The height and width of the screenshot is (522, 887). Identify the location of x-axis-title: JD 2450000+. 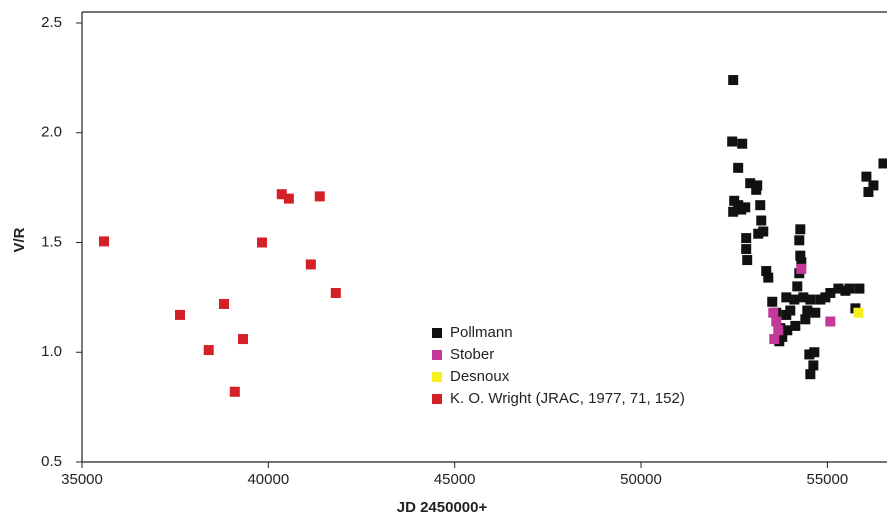
(442, 507).